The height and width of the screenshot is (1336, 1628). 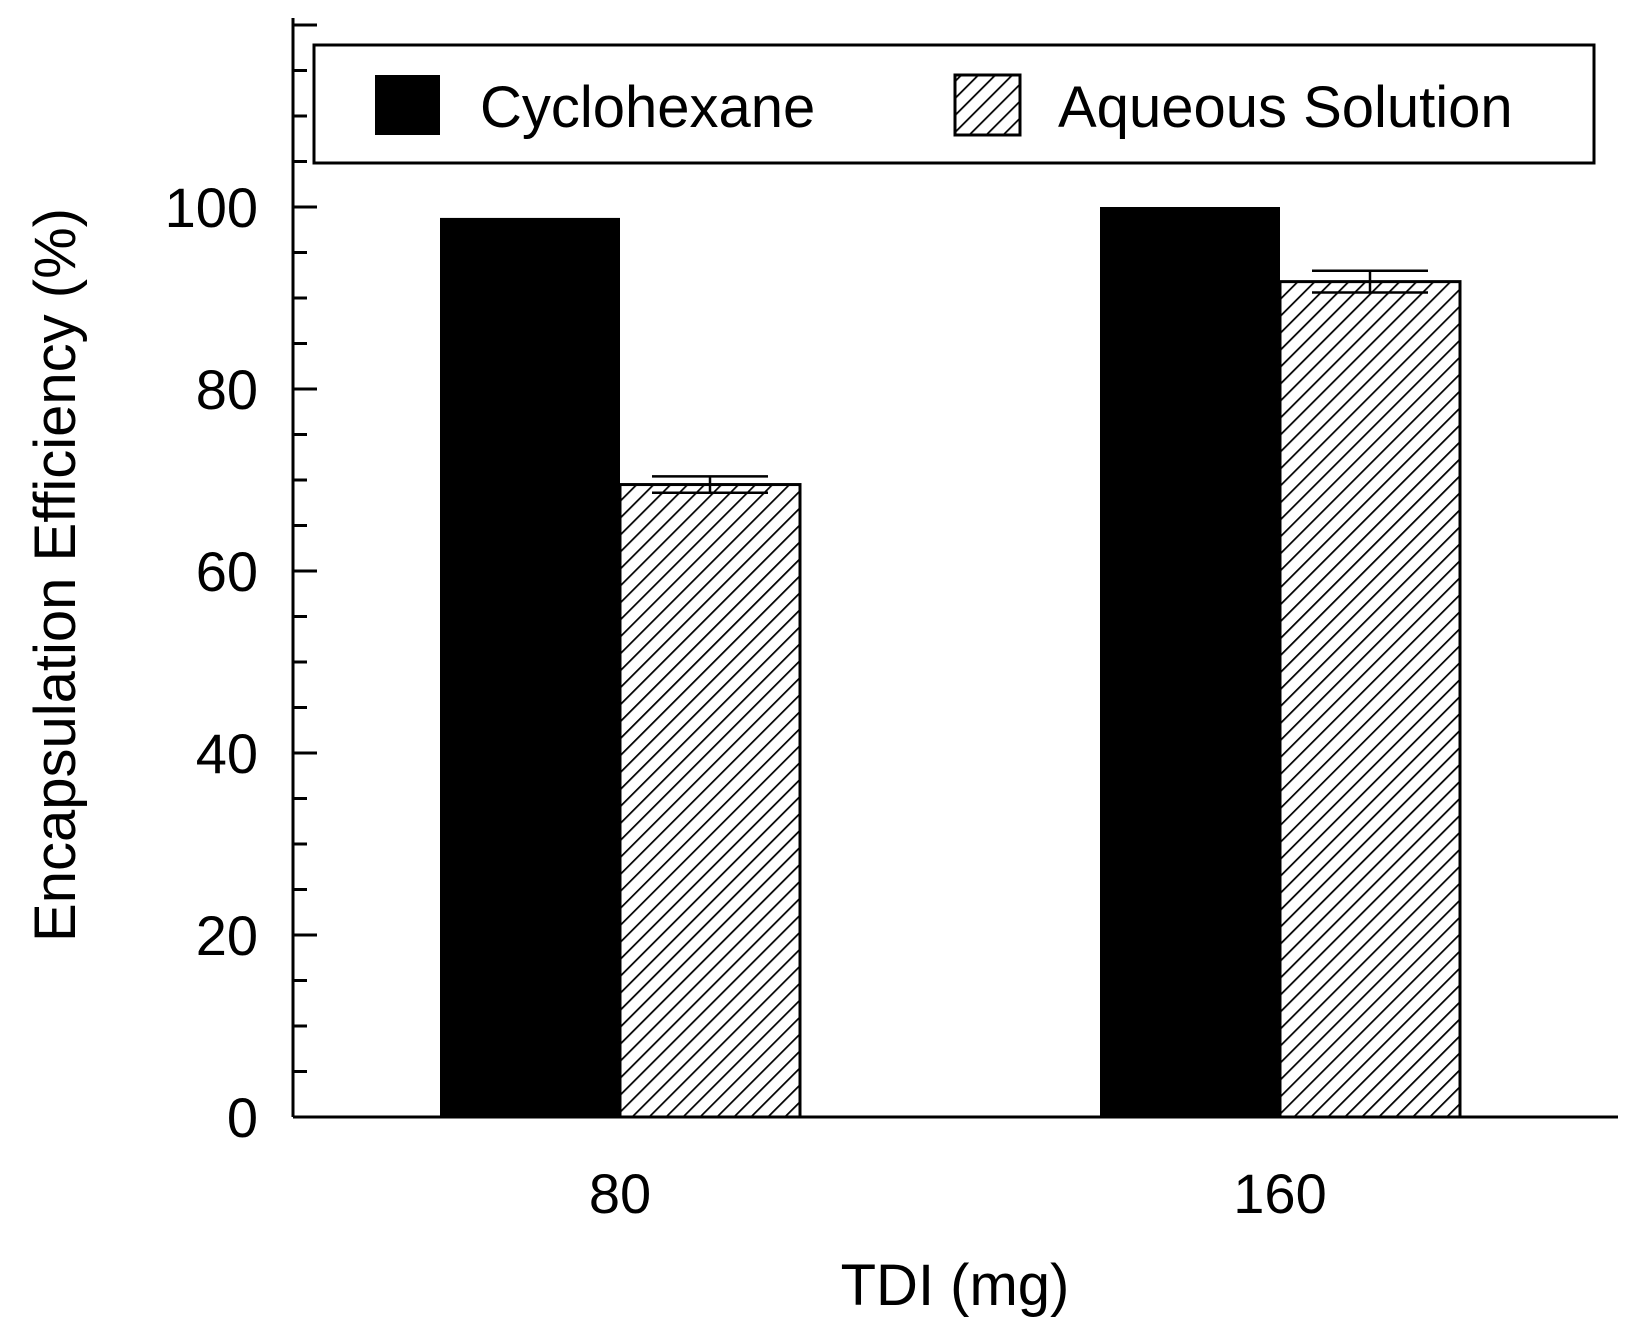 What do you see at coordinates (227, 935) in the screenshot?
I see `y-tick-label-20: 20` at bounding box center [227, 935].